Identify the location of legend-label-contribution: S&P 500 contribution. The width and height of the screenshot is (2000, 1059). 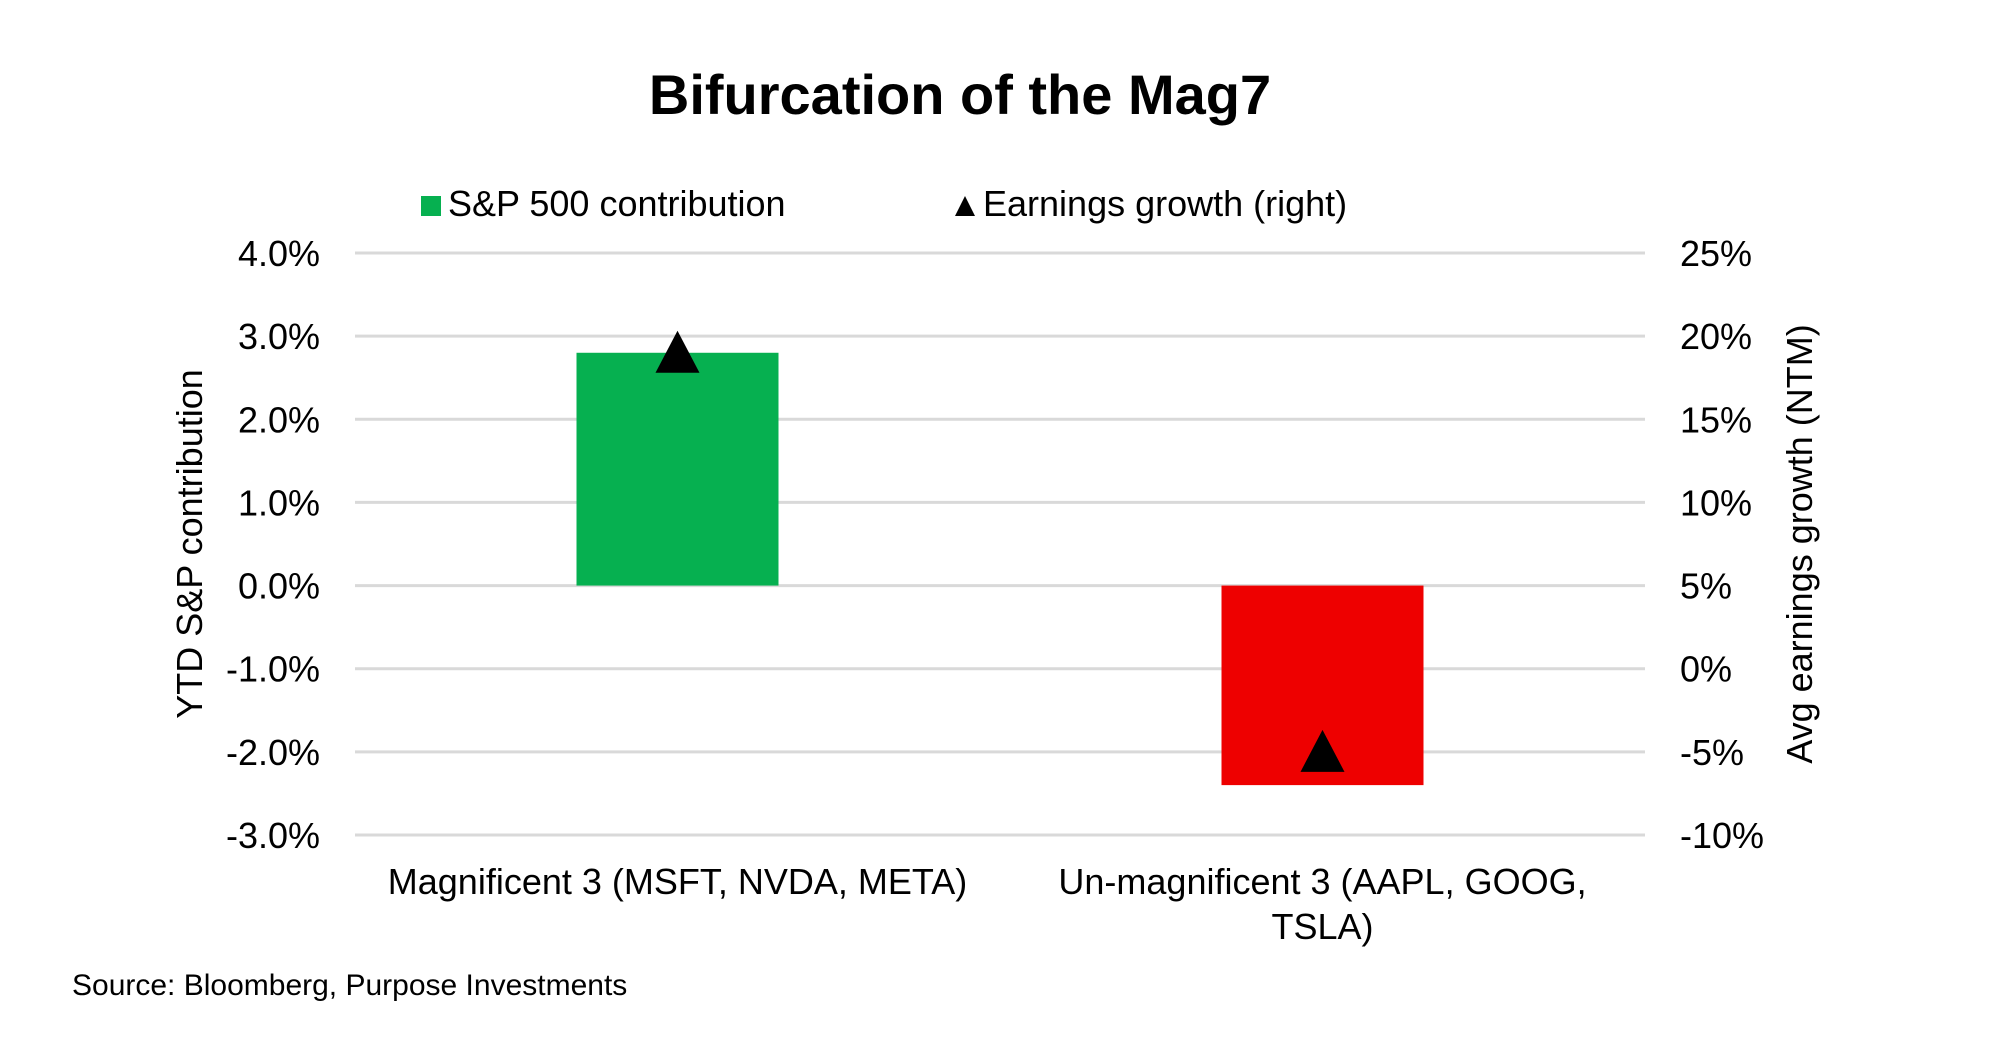
(617, 203).